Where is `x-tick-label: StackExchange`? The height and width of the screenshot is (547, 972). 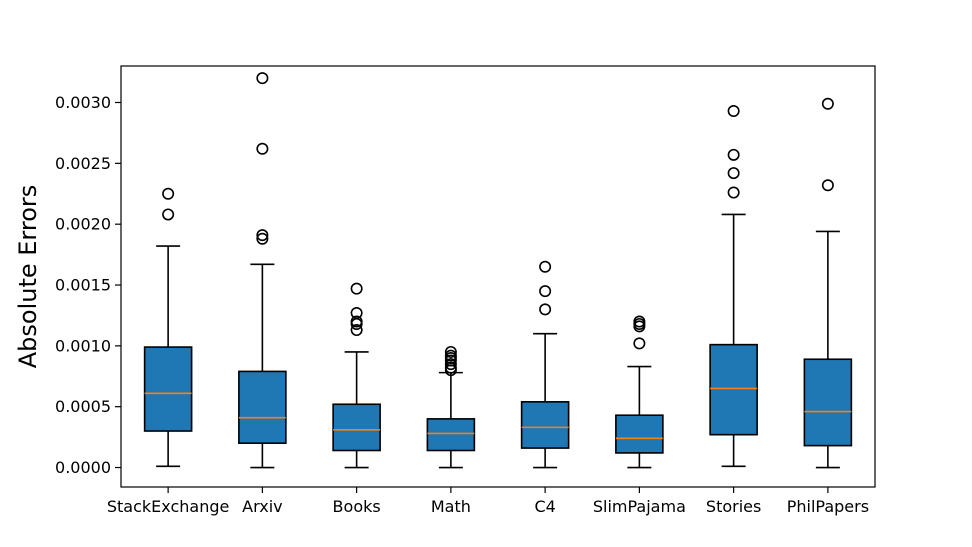
x-tick-label: StackExchange is located at coordinates (168, 506).